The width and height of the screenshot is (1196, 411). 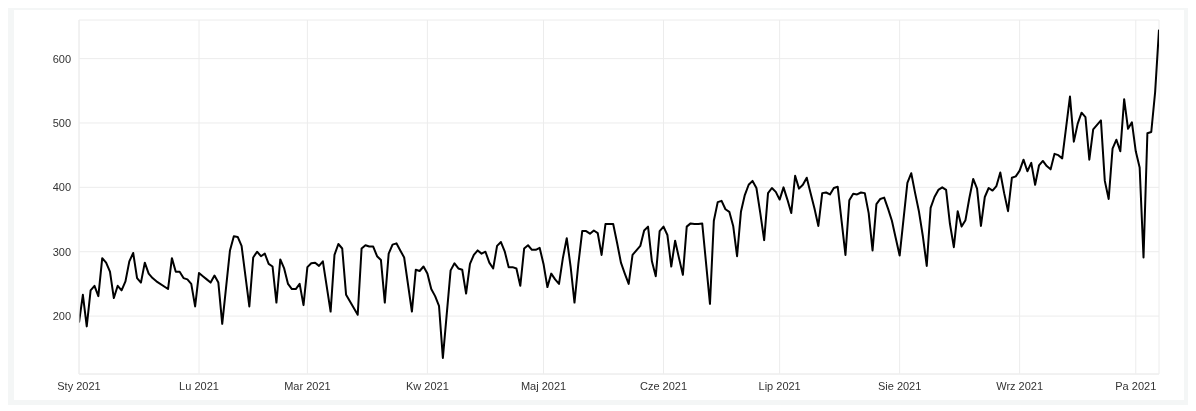 I want to click on x-tick-label: Mar 2021, so click(x=307, y=385).